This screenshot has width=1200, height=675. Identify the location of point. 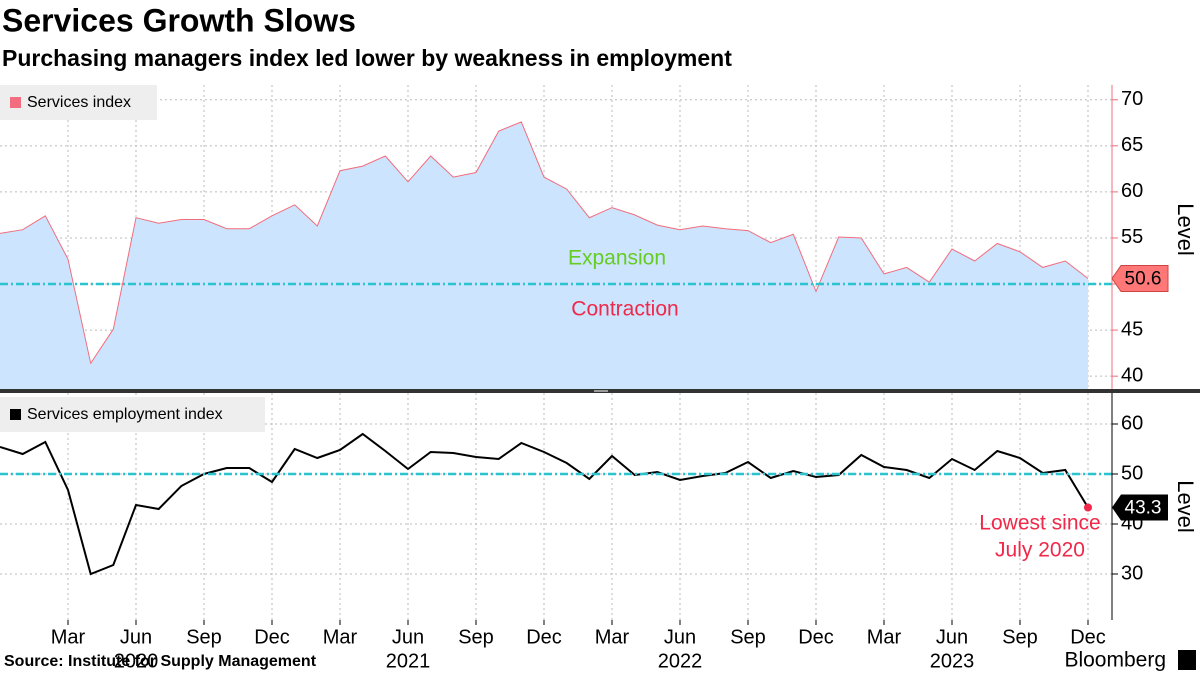
(1088, 507).